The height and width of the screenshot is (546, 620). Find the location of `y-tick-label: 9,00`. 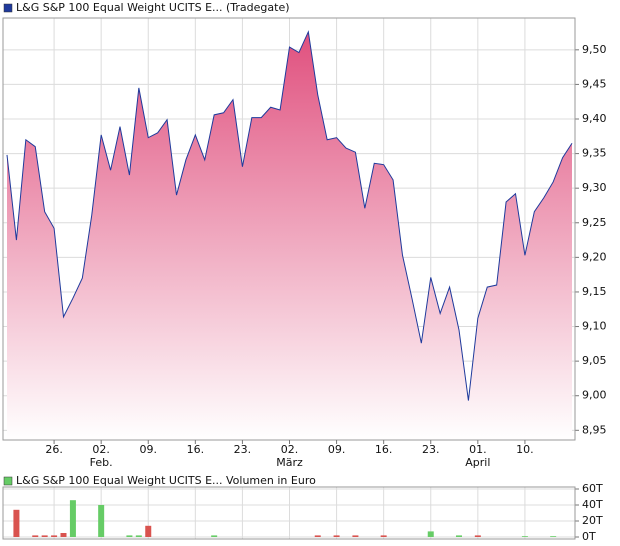

y-tick-label: 9,00 is located at coordinates (594, 395).